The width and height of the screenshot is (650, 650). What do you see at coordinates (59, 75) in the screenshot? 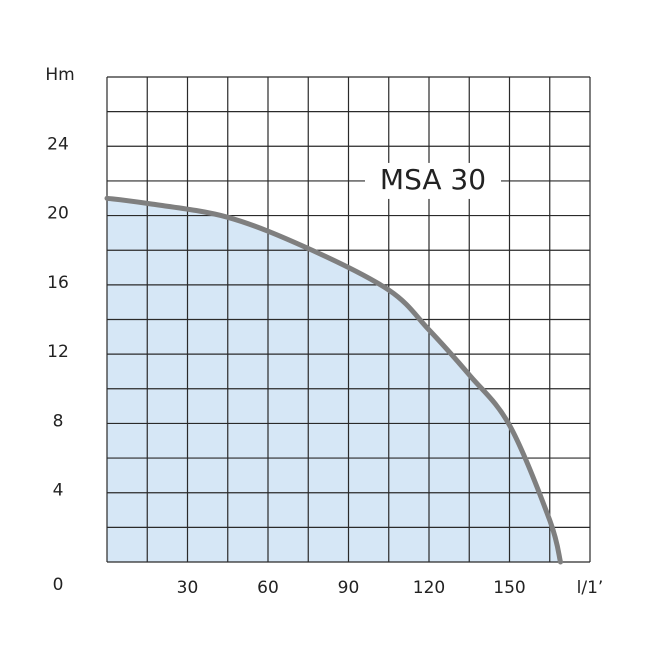
I see `y-axis-label: Hm` at bounding box center [59, 75].